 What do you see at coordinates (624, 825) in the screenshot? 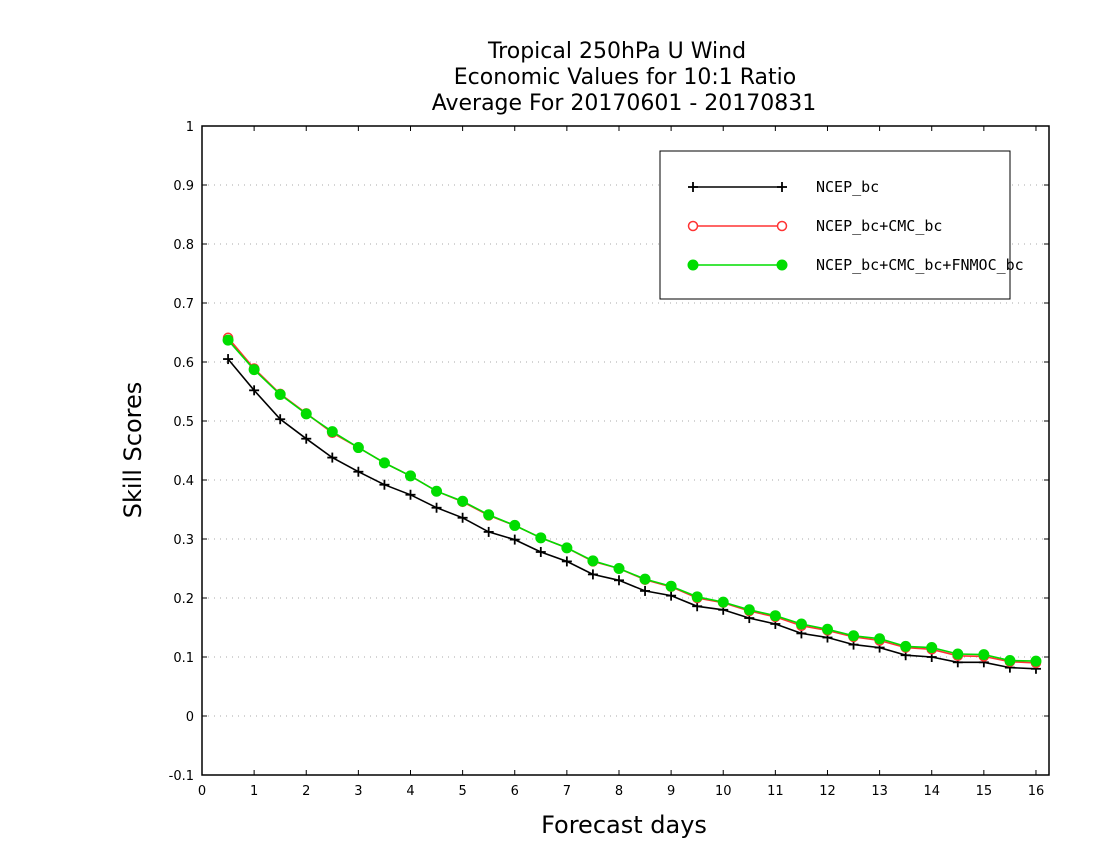
I see `x-axis-label: Forecast days` at bounding box center [624, 825].